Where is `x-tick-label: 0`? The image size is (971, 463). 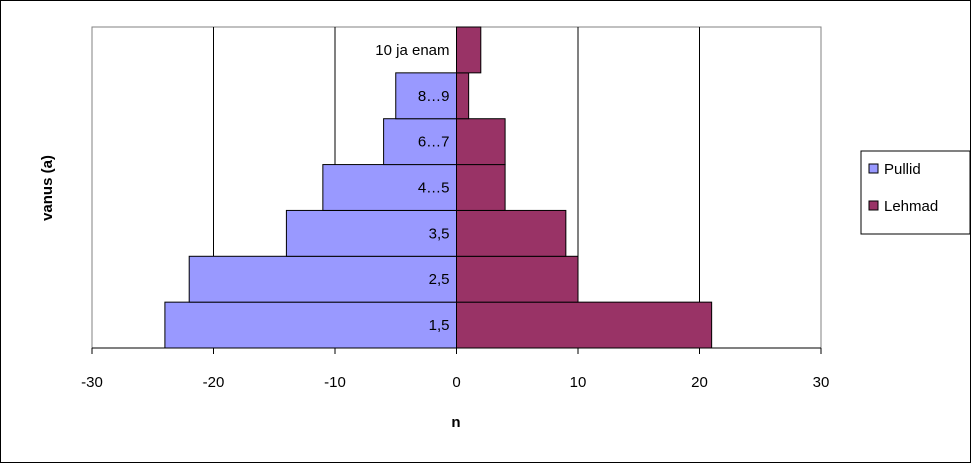 x-tick-label: 0 is located at coordinates (456, 382).